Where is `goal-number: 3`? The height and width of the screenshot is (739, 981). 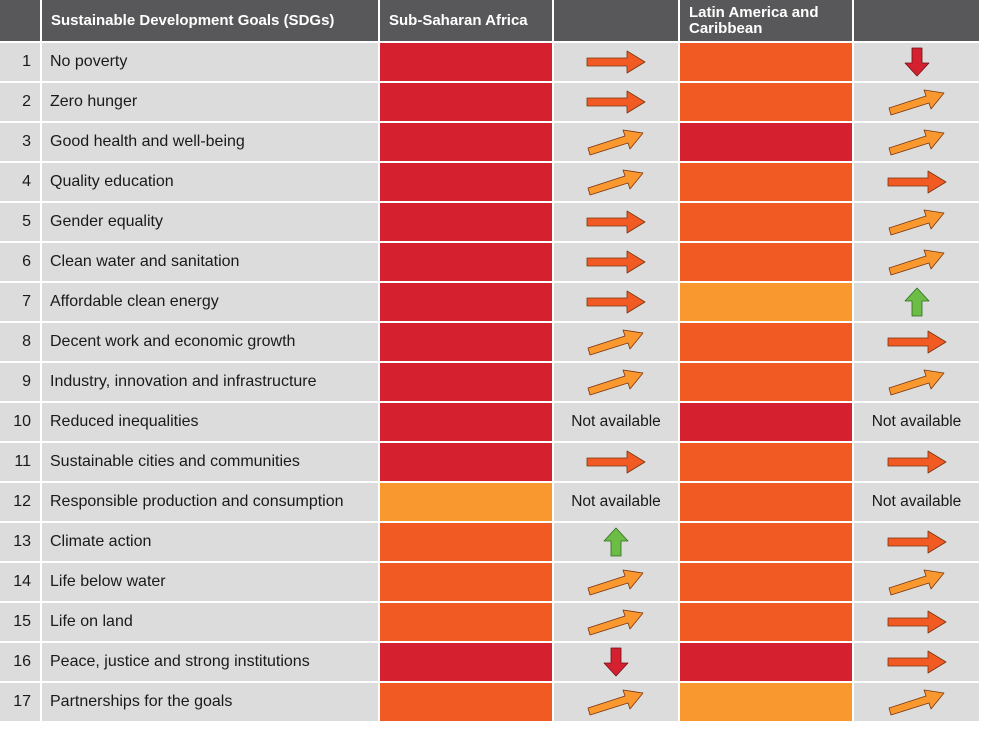 goal-number: 3 is located at coordinates (21, 143).